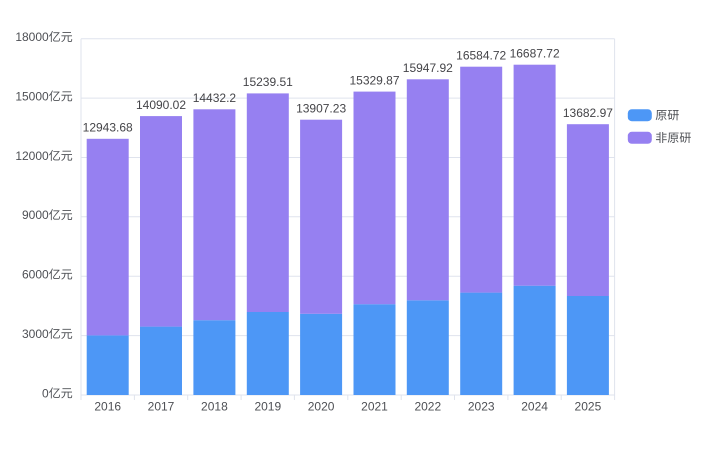  I want to click on svg-text: 16584.72, so click(481, 55).